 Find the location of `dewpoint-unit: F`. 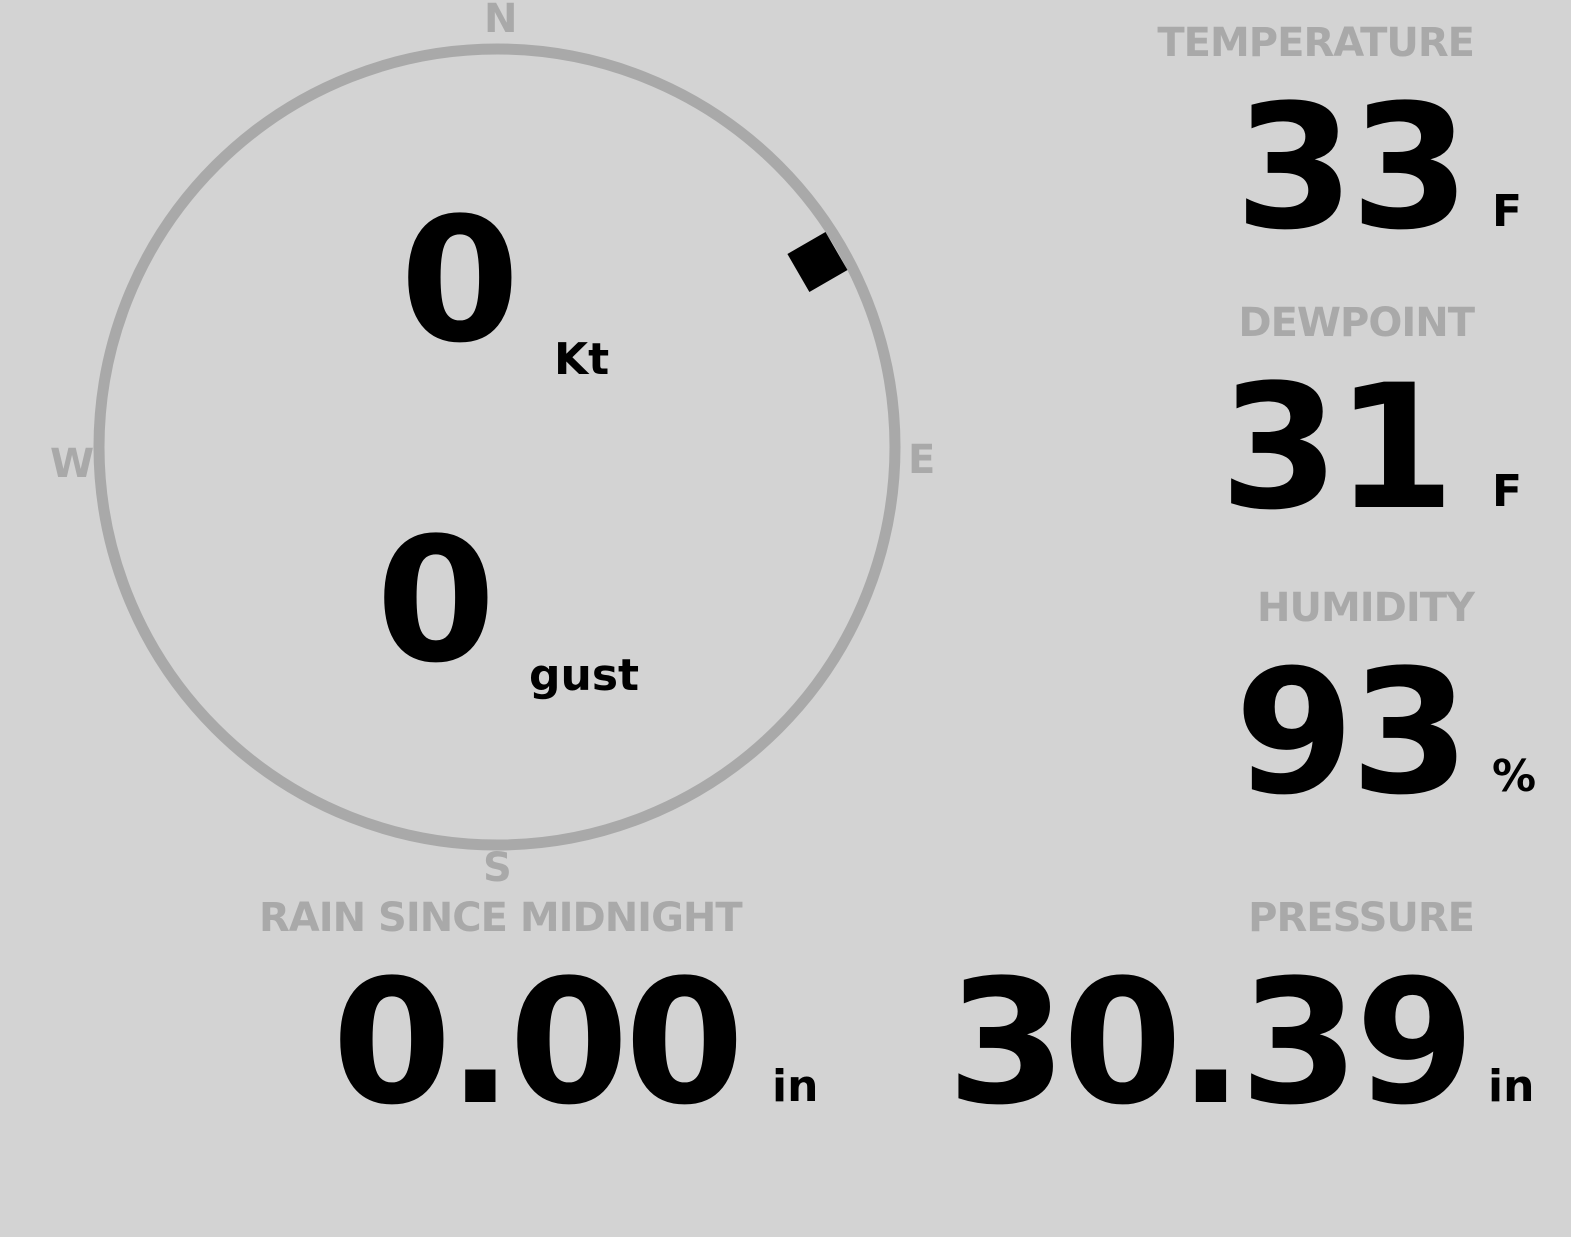

dewpoint-unit: F is located at coordinates (1507, 491).